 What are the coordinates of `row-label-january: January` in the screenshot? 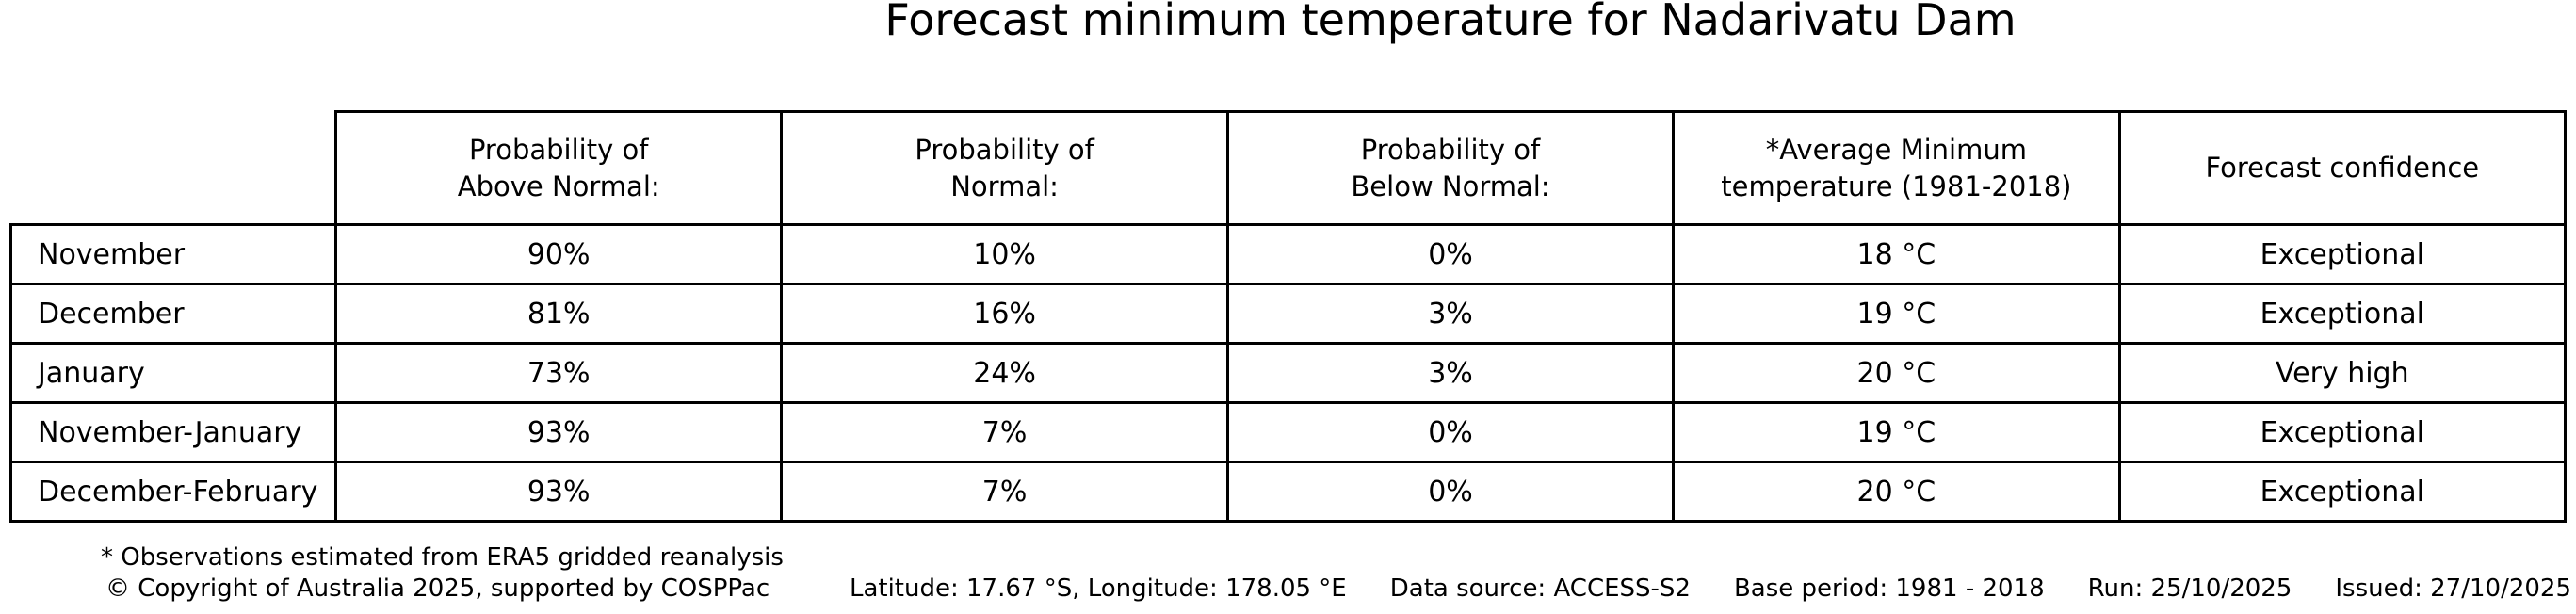 It's located at (173, 373).